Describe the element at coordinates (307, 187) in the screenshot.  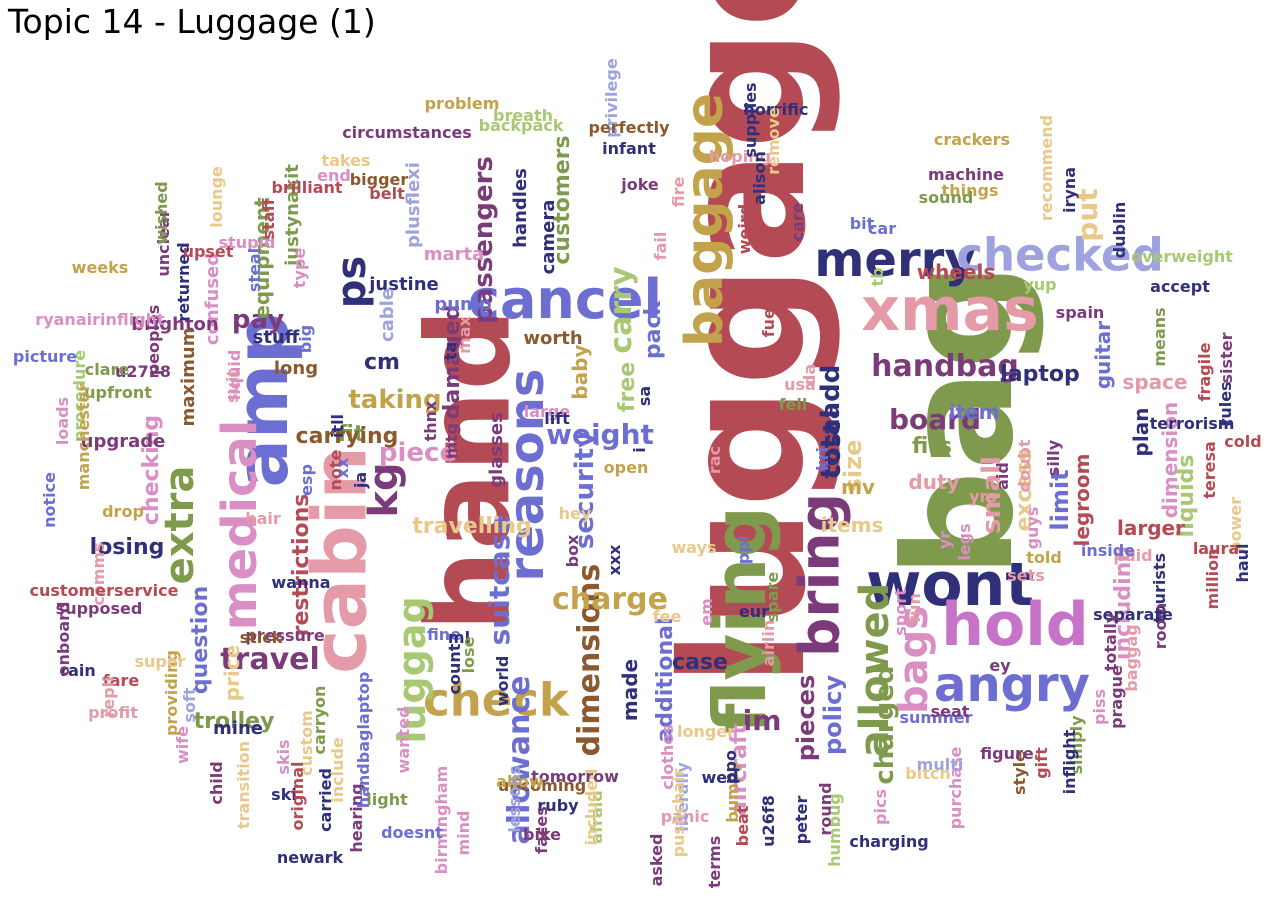
I see `cloud-word-120: brilliant` at that location.